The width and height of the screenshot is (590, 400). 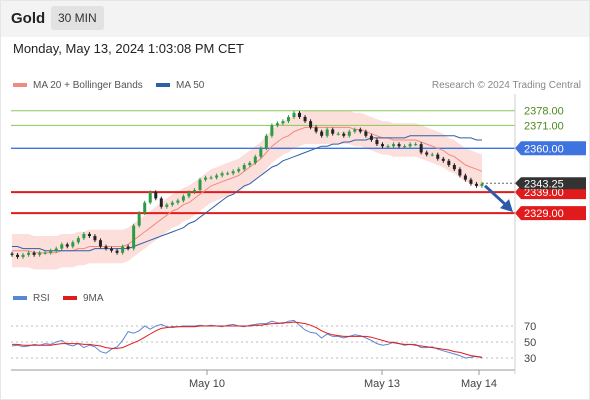 I want to click on rsi-tick-30: 30, so click(x=530, y=359).